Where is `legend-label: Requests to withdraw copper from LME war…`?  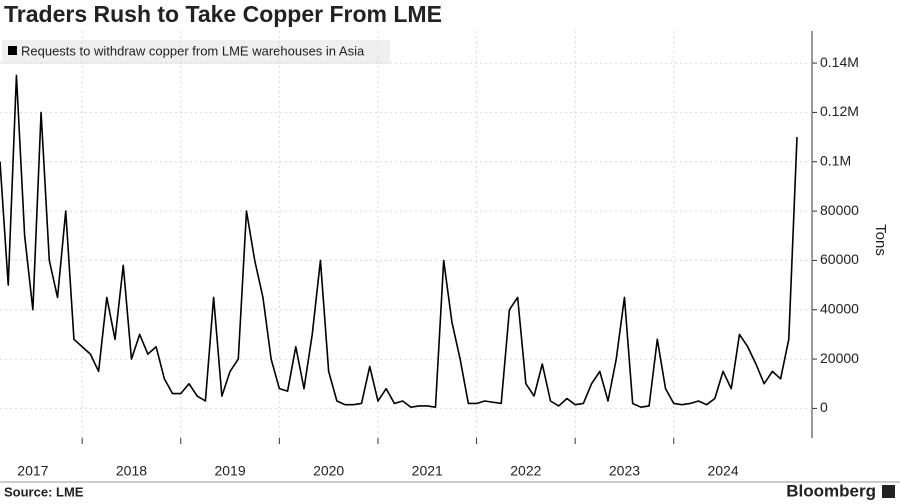
legend-label: Requests to withdraw copper from LME war… is located at coordinates (193, 50).